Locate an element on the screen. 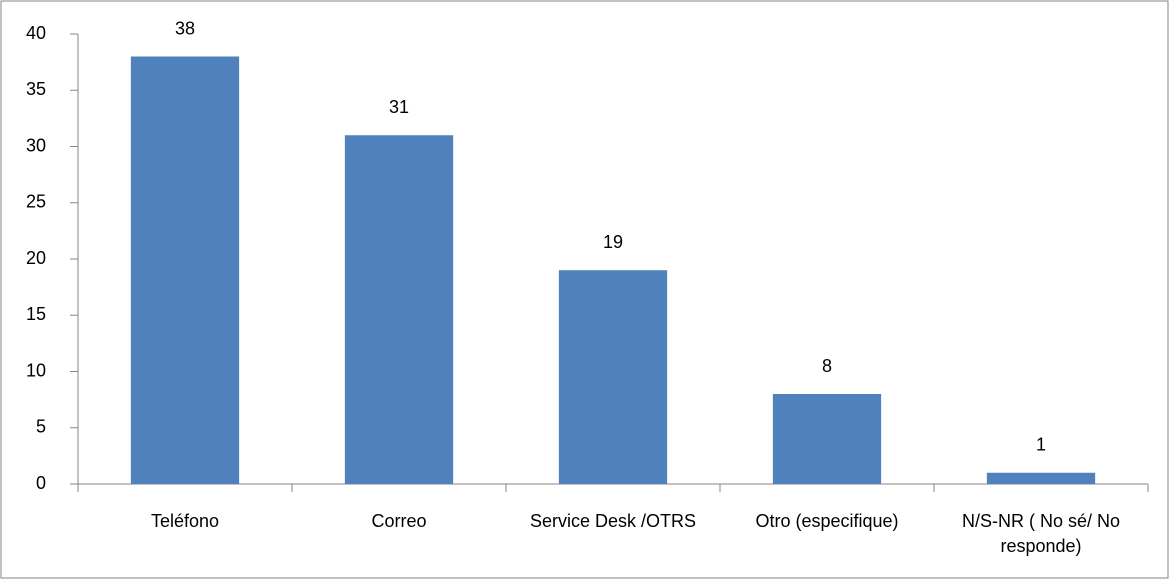 The width and height of the screenshot is (1170, 580). x-tick-label: Correo is located at coordinates (399, 521).